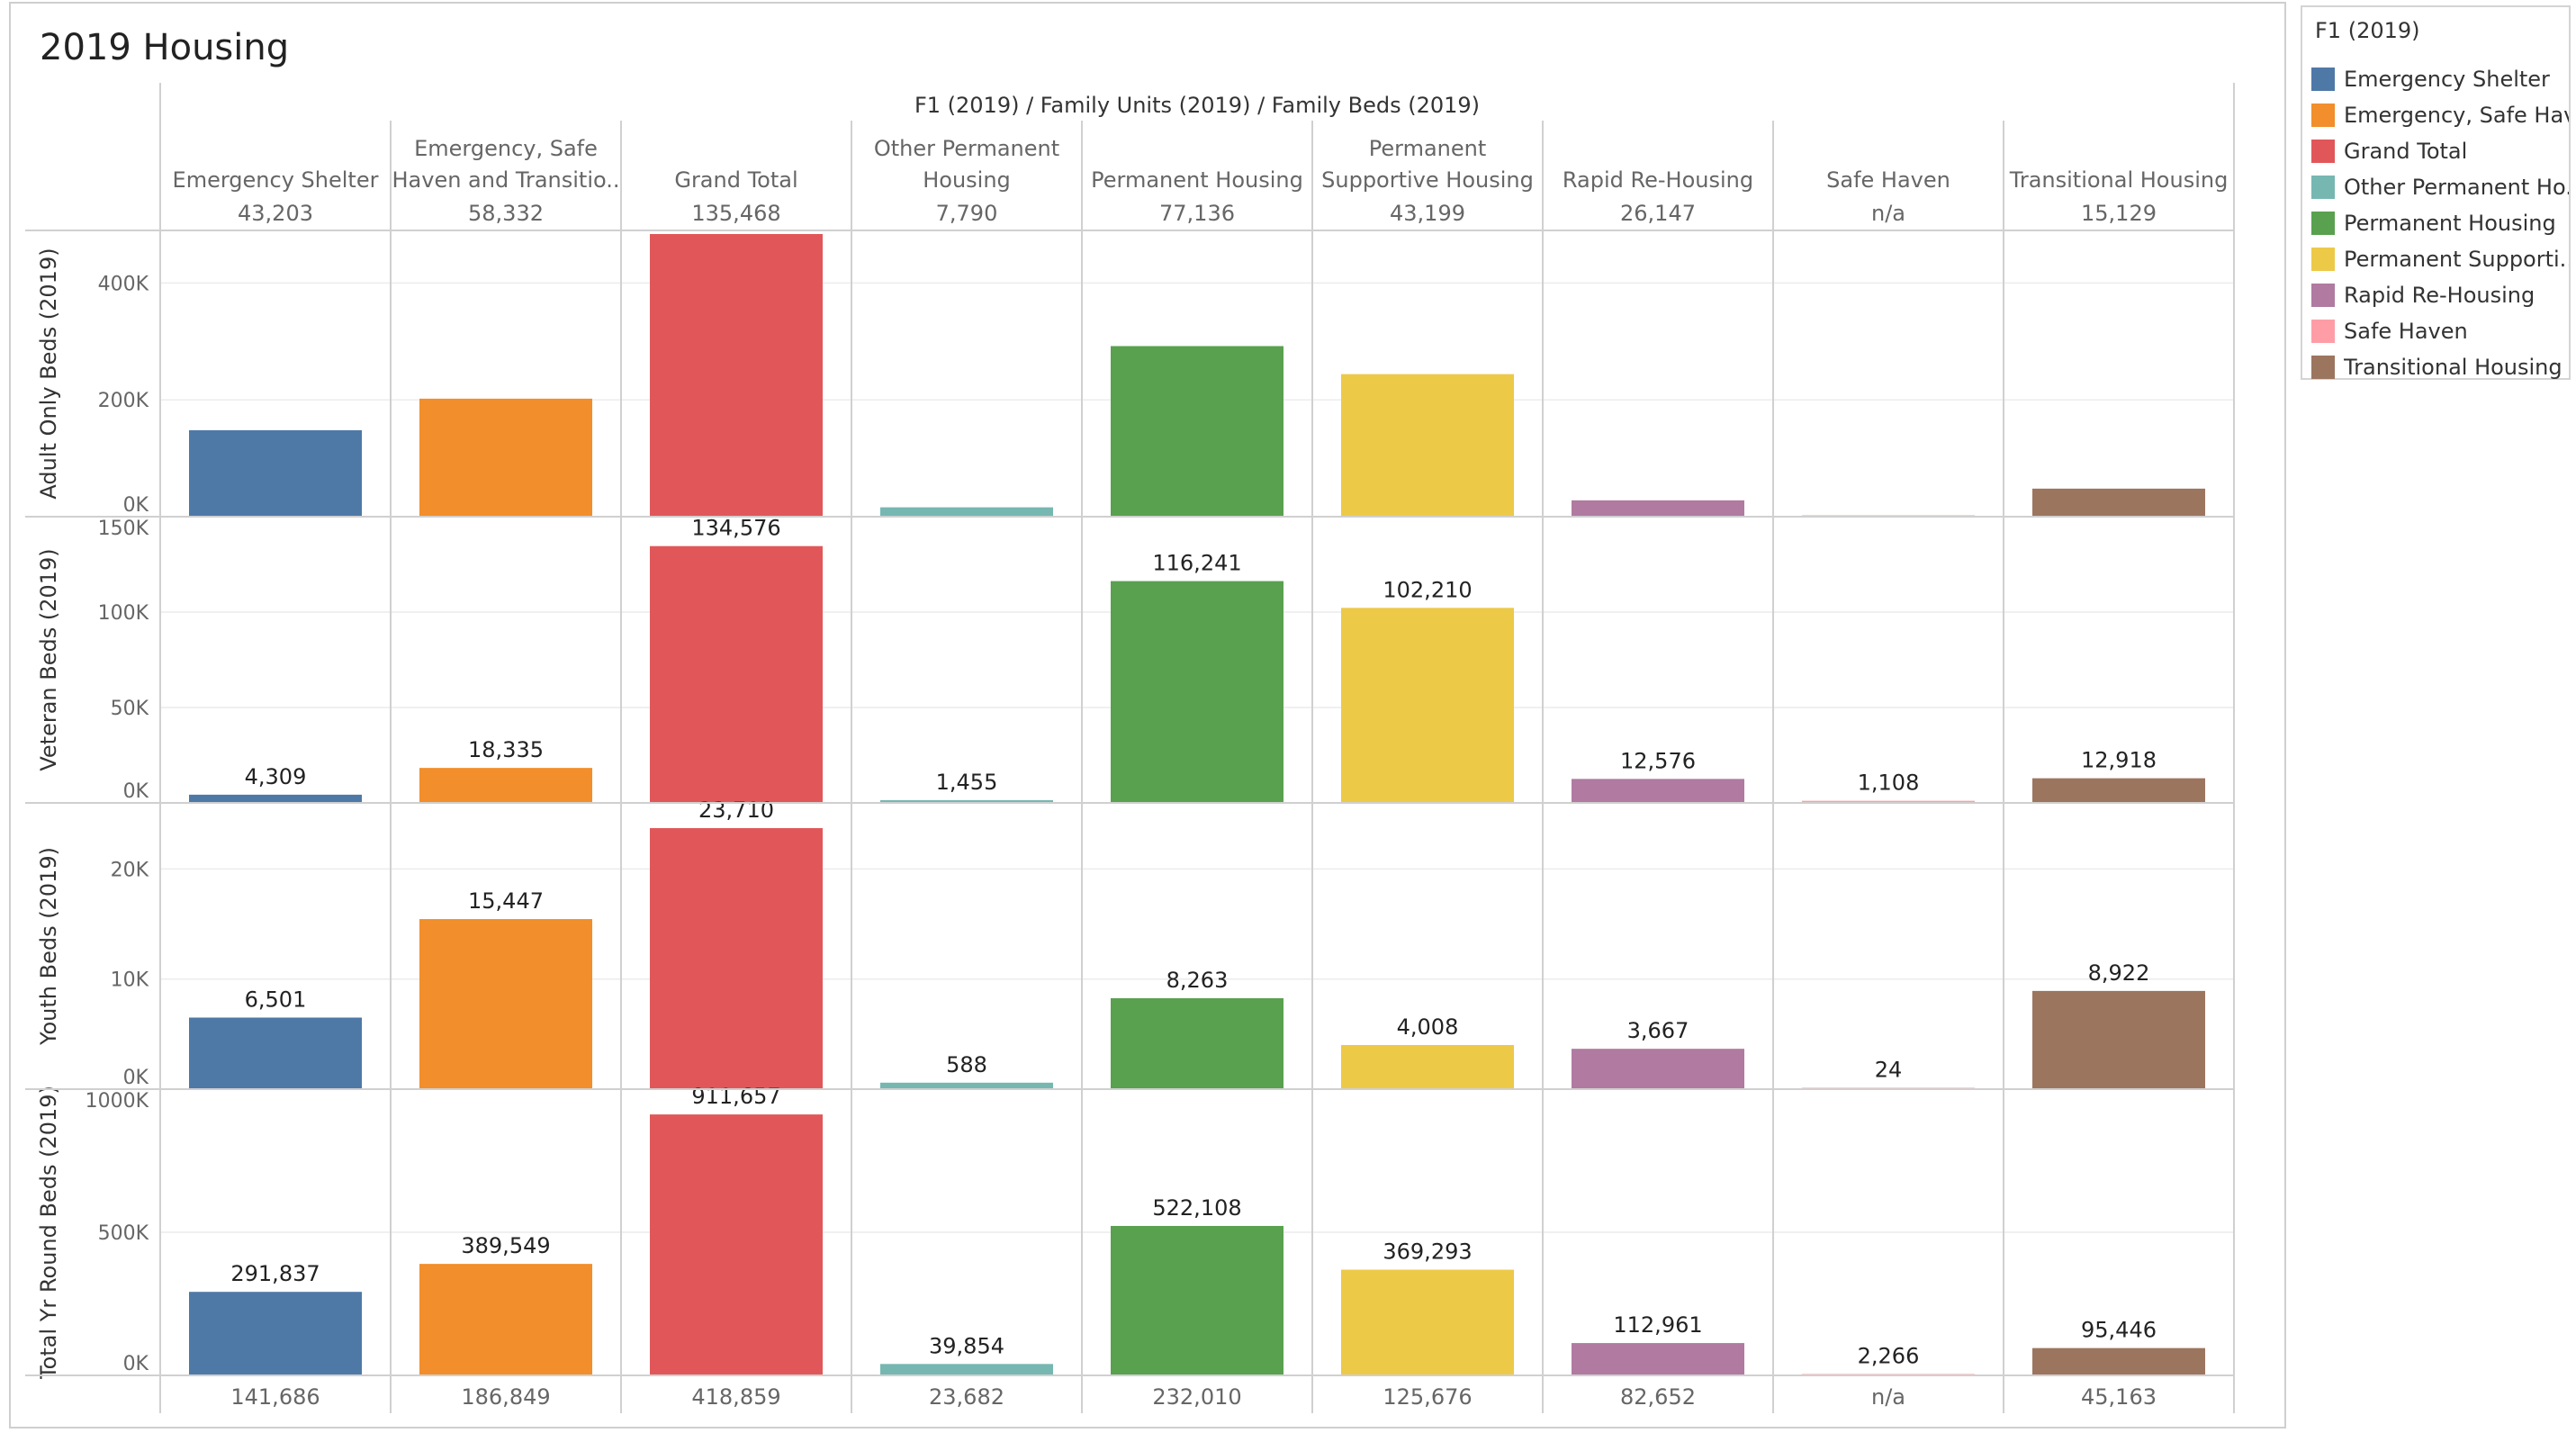 Image resolution: width=2576 pixels, height=1433 pixels. Describe the element at coordinates (1889, 783) in the screenshot. I see `data-label: 1,108` at that location.